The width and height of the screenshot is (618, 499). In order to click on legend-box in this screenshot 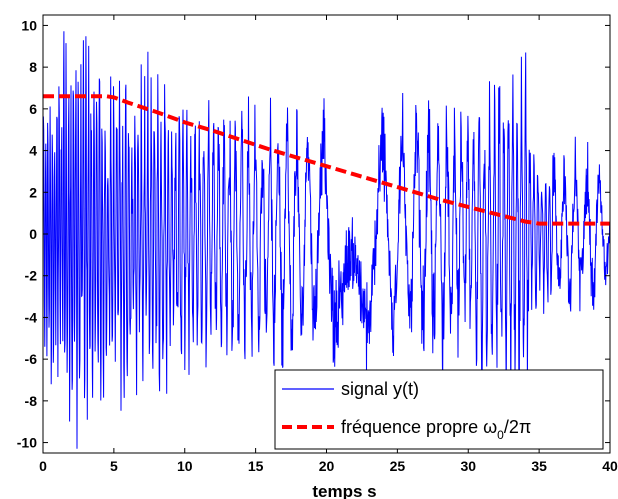, I will do `click(439, 409)`.